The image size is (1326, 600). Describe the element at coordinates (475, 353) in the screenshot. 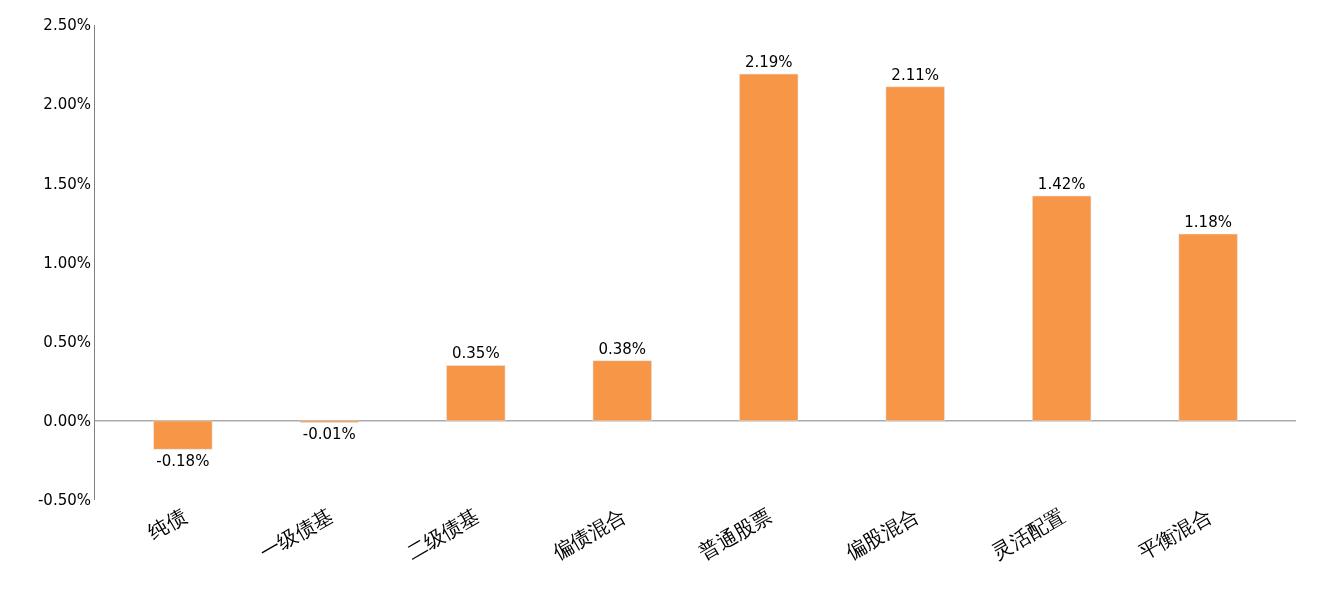

I see `data-label: 0.35%` at that location.